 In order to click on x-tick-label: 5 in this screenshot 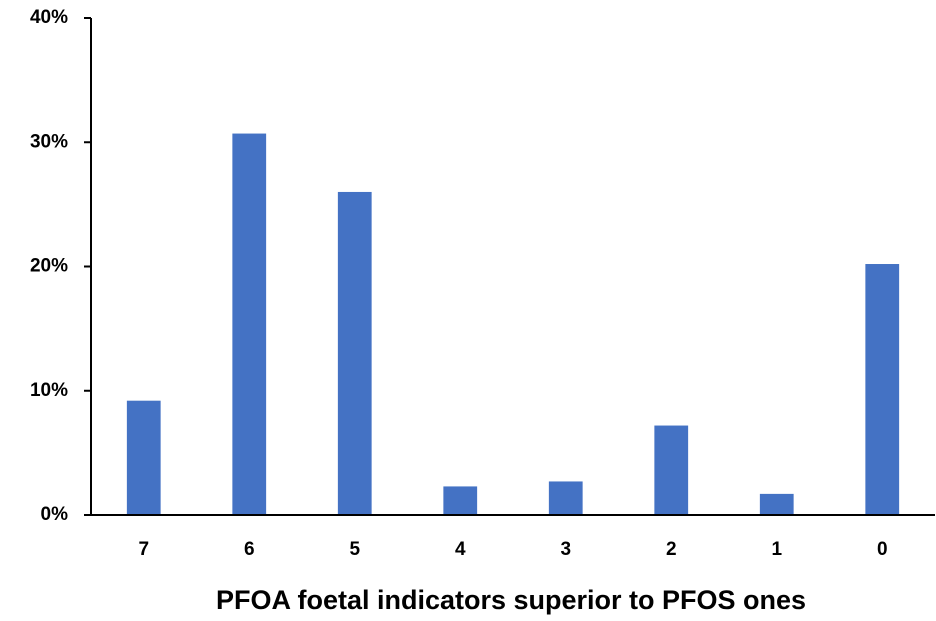, I will do `click(354, 549)`.